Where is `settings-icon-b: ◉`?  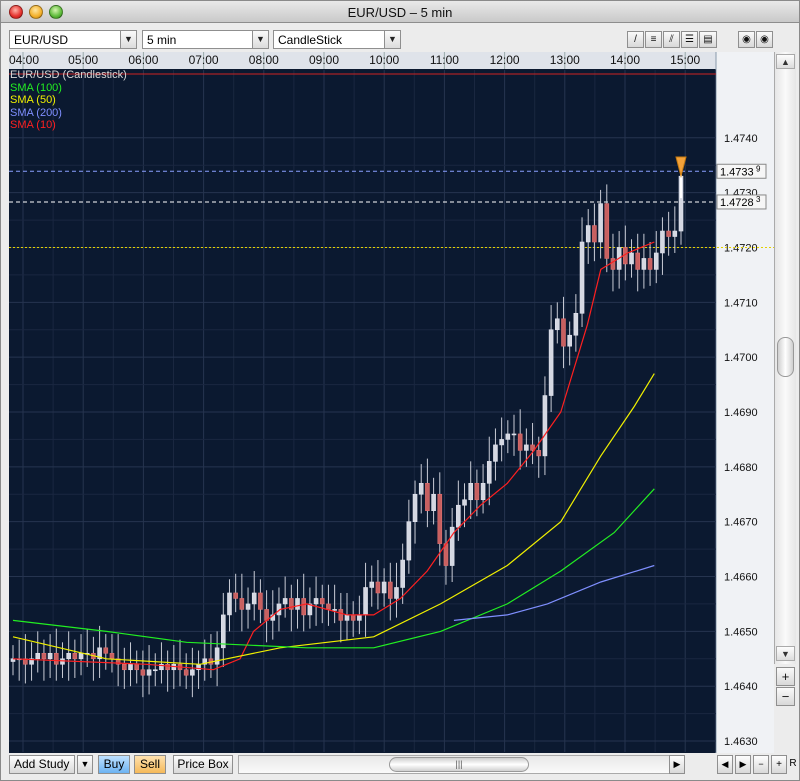
settings-icon-b: ◉ is located at coordinates (764, 39).